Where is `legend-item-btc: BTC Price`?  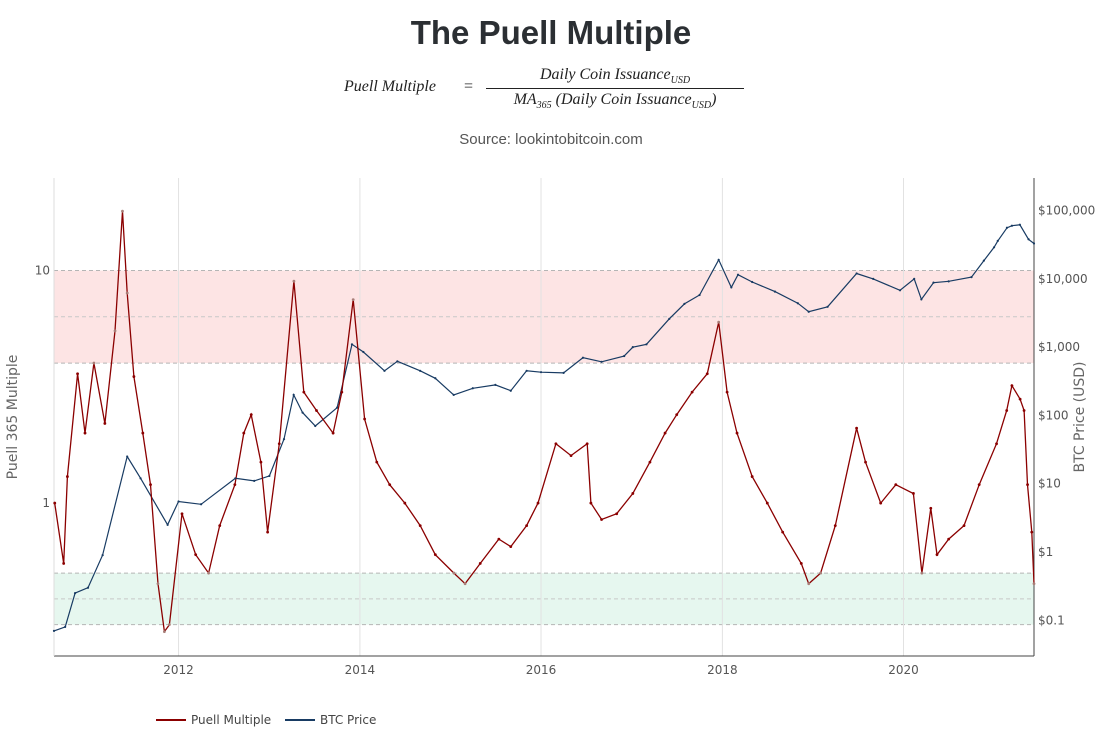 legend-item-btc: BTC Price is located at coordinates (330, 720).